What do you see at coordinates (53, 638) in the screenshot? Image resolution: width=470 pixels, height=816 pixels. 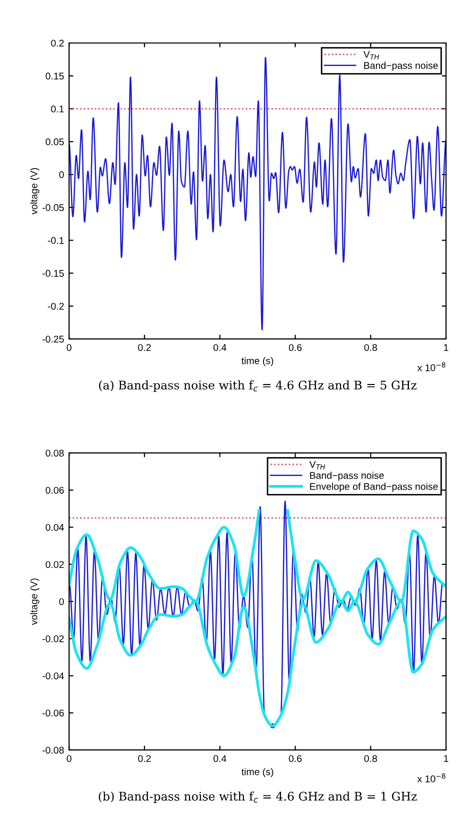 I see `y-tick-label: -0.02` at bounding box center [53, 638].